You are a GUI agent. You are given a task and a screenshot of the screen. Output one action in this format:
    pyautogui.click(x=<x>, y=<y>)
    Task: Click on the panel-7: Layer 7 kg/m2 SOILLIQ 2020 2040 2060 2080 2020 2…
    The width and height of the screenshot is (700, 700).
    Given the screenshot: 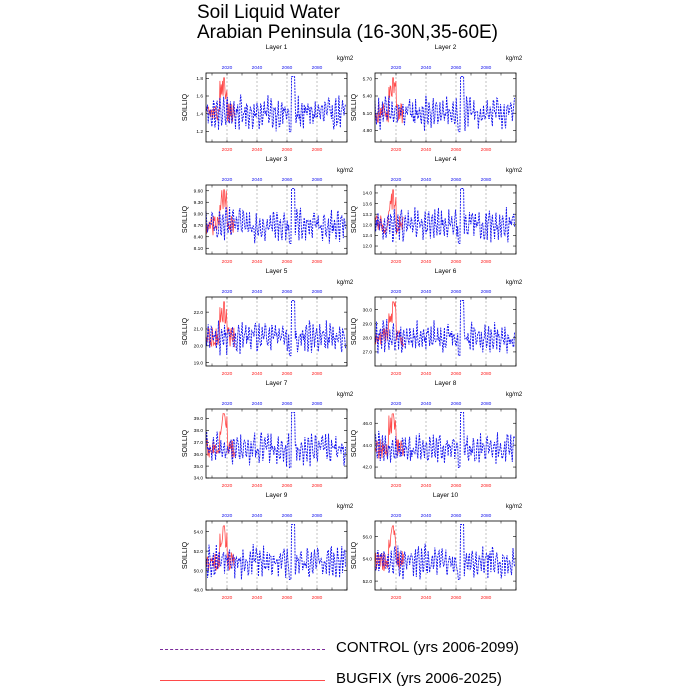 What is the action you would take?
    pyautogui.click(x=268, y=434)
    